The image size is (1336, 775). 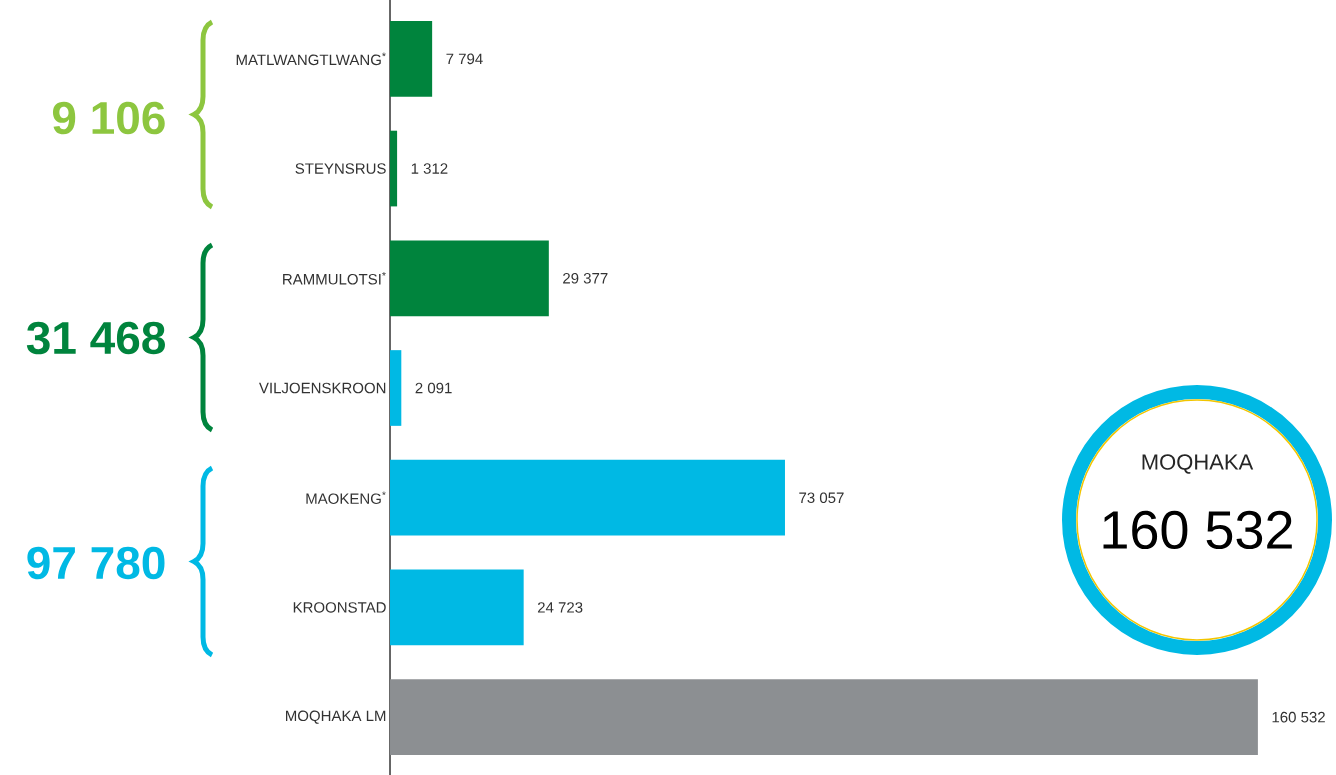 What do you see at coordinates (585, 278) in the screenshot?
I see `data-label: 29 377` at bounding box center [585, 278].